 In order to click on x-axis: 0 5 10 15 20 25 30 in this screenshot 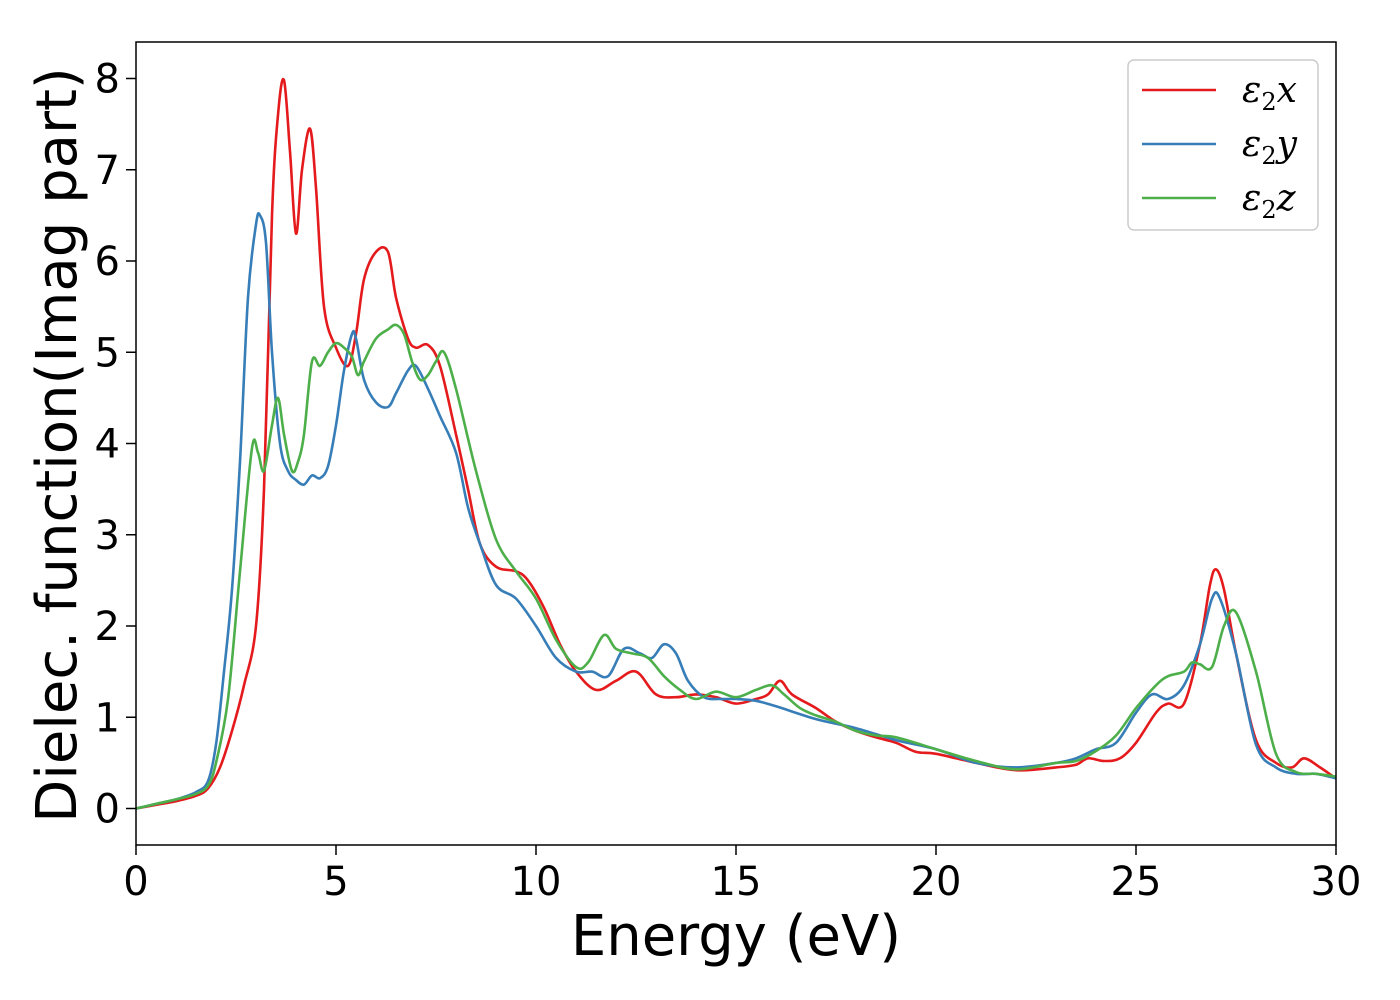, I will do `click(742, 875)`.